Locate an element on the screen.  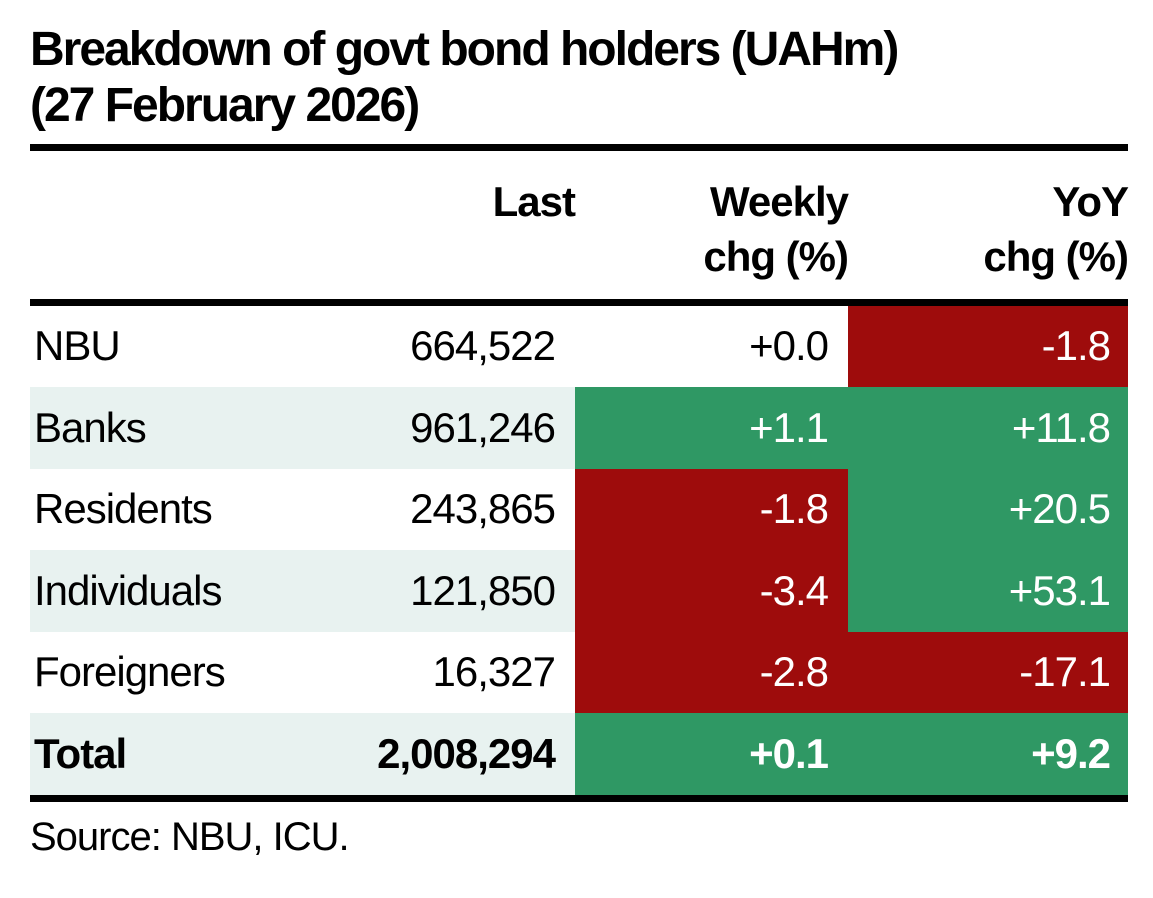
holder-cell: Residents is located at coordinates (123, 509).